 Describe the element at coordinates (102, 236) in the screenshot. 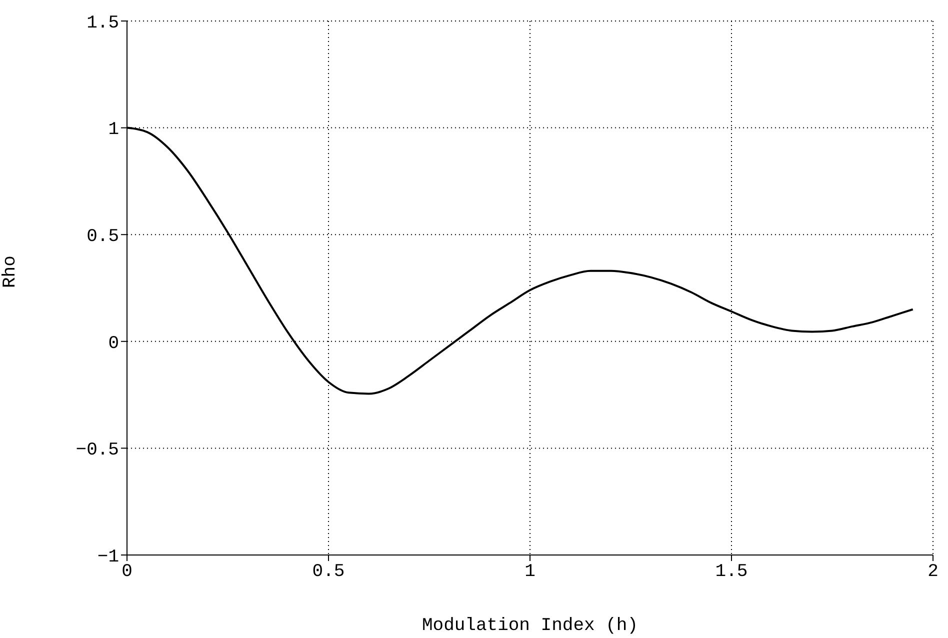

I see `y-tick-label: 0.5` at that location.